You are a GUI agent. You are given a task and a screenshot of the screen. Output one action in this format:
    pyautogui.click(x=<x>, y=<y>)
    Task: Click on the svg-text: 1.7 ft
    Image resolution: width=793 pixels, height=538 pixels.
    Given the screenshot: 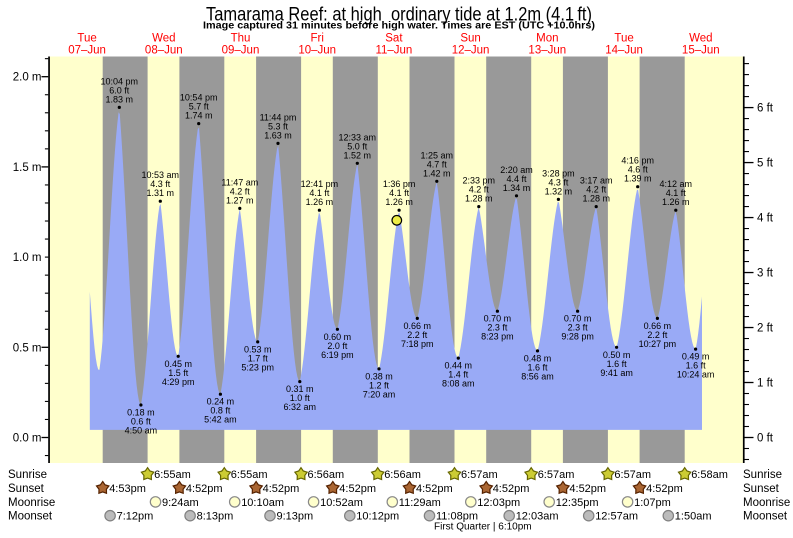 What is the action you would take?
    pyautogui.click(x=258, y=358)
    